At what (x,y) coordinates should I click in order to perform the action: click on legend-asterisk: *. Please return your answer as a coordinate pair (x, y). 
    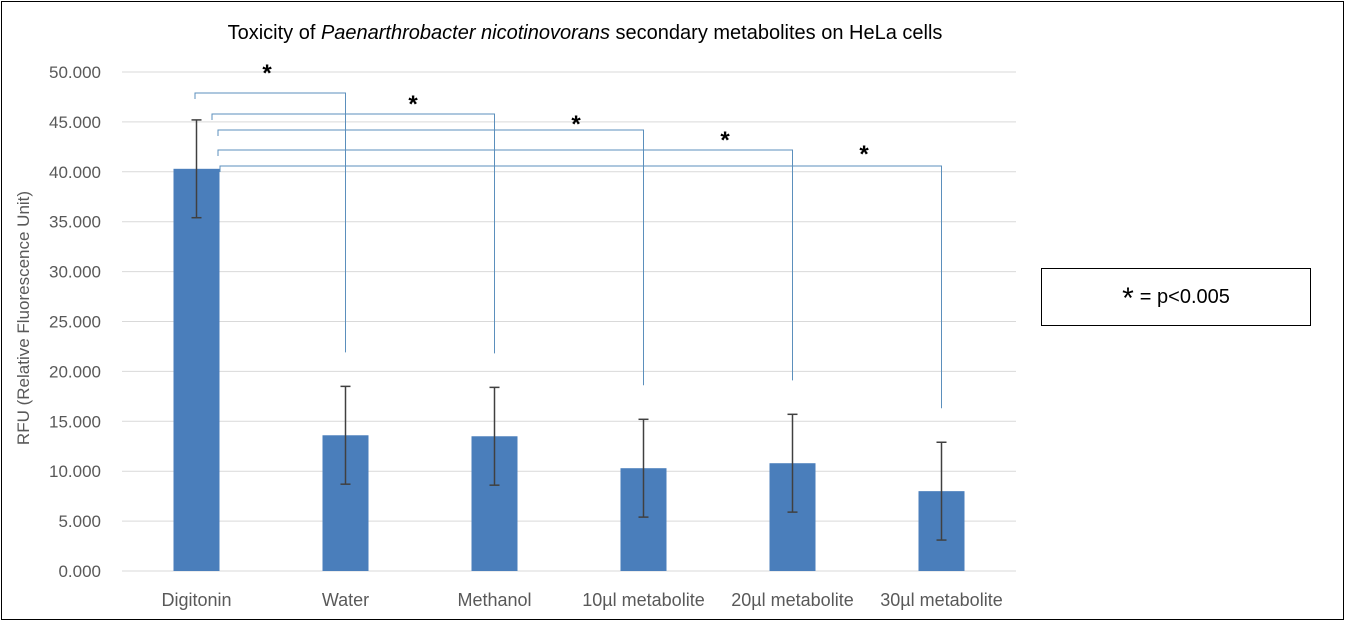
    Looking at the image, I should click on (1128, 298).